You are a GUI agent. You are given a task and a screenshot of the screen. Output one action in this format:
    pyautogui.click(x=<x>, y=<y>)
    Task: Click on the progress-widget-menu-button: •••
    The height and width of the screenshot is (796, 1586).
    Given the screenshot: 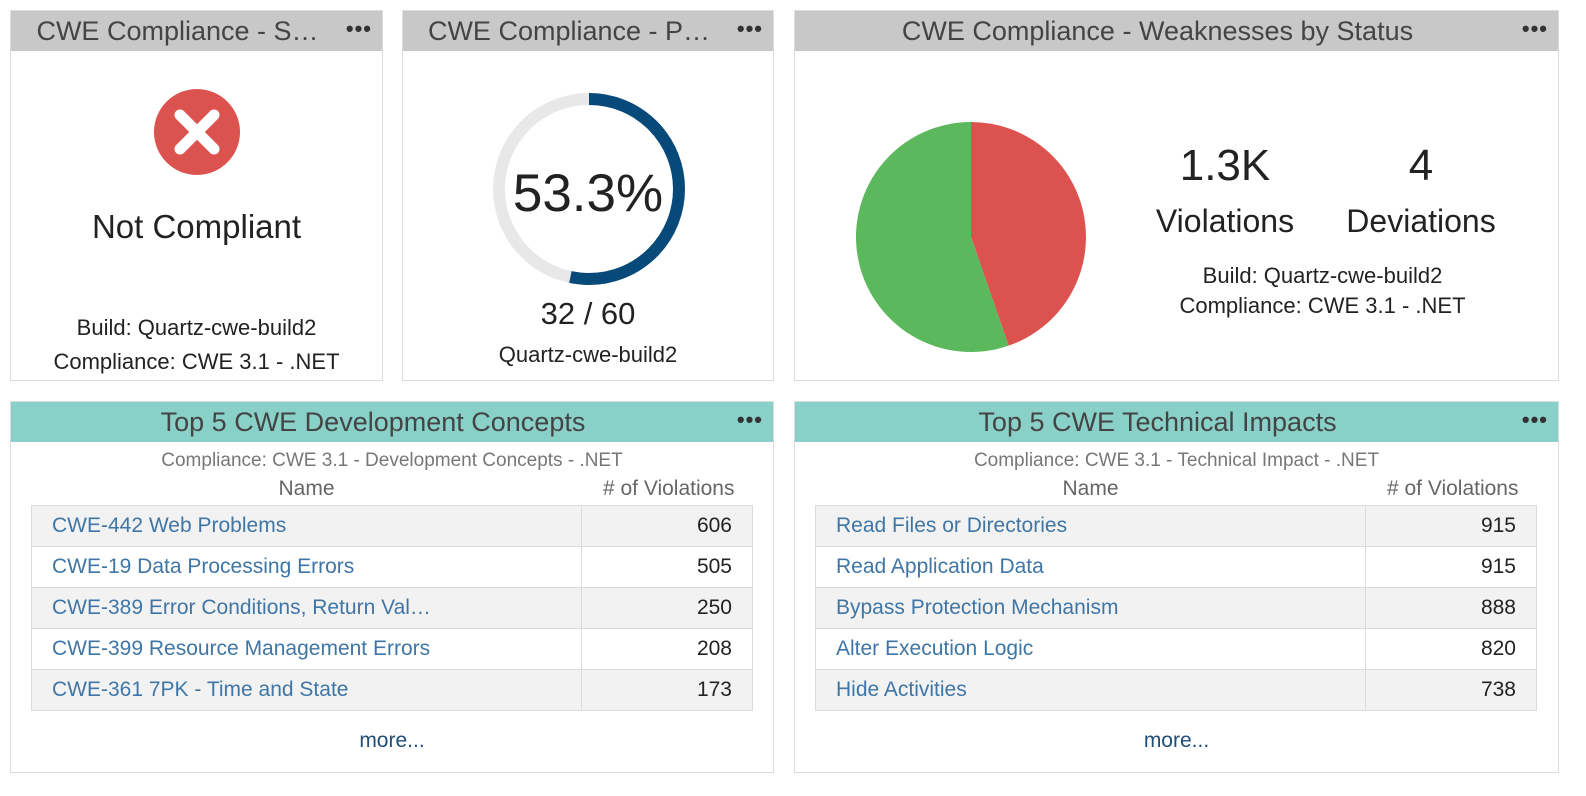 What is the action you would take?
    pyautogui.click(x=749, y=28)
    